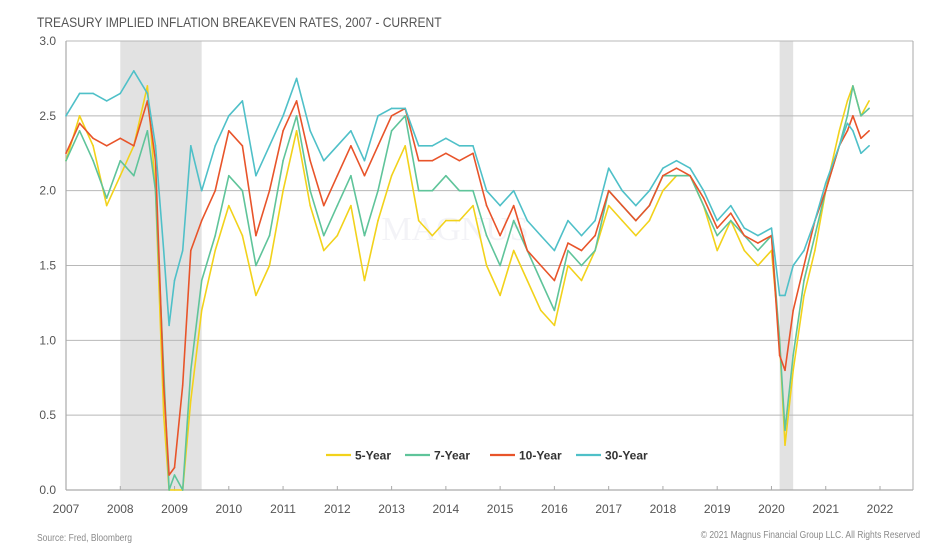 The height and width of the screenshot is (551, 952). Describe the element at coordinates (825, 509) in the screenshot. I see `x-tick-label: 2021` at that location.